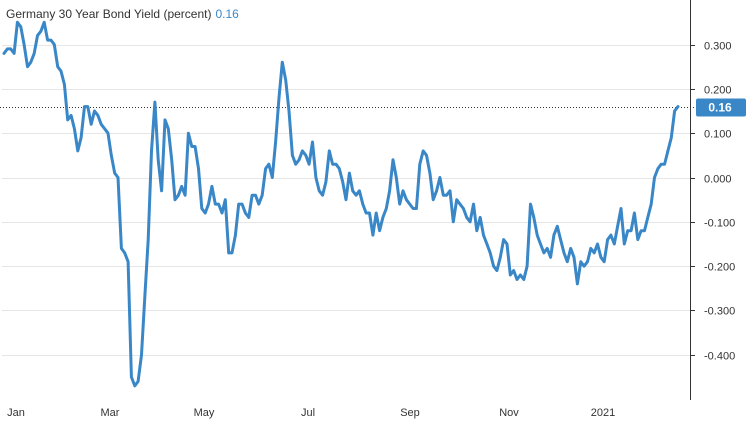  Describe the element at coordinates (109, 14) in the screenshot. I see `chart-title-text: Germany 30 Year Bond Yield (percent)` at that location.